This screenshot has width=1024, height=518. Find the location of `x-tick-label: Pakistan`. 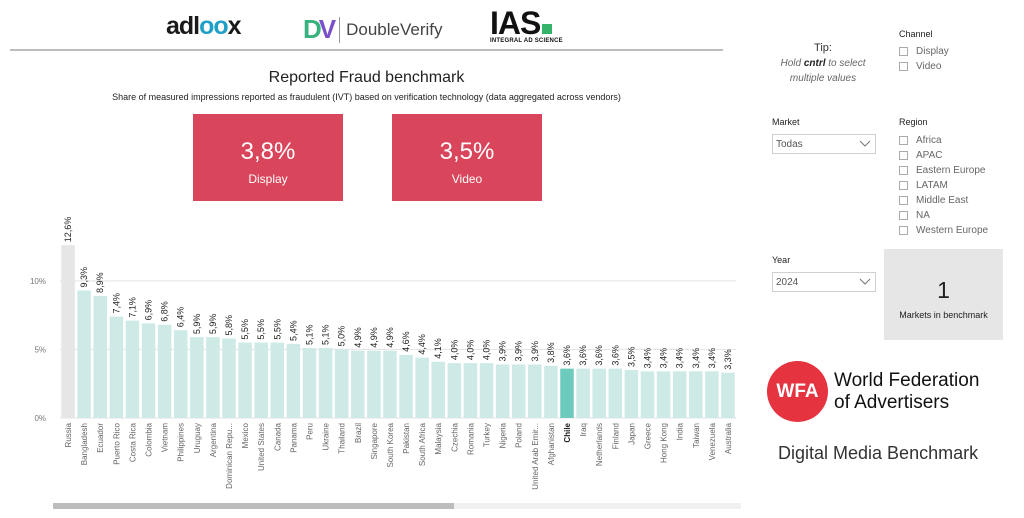

x-tick-label: Pakistan is located at coordinates (406, 438).